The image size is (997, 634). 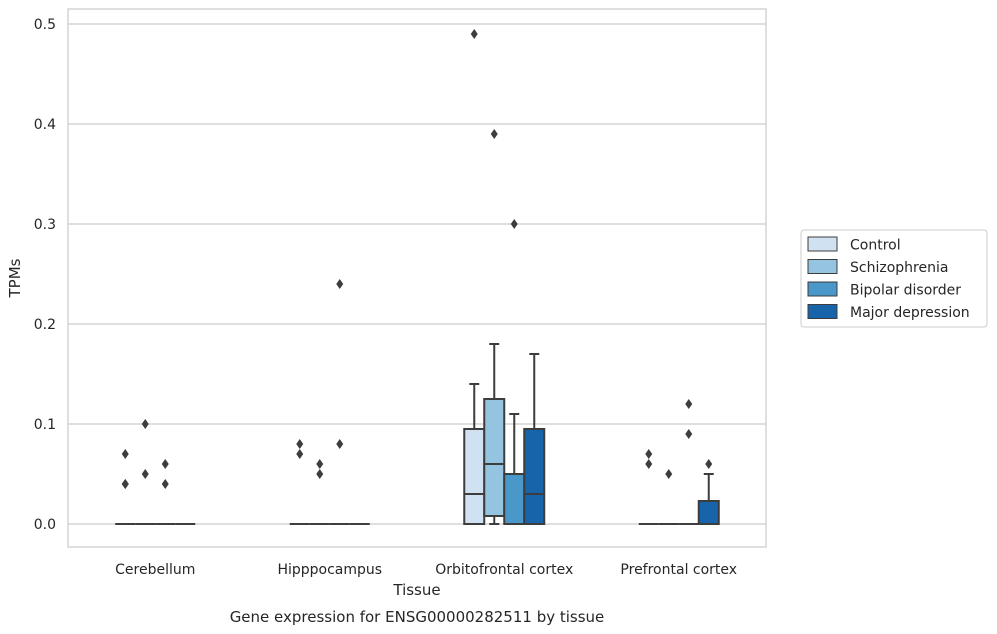 I want to click on y-tick-label: 0.3, so click(x=45, y=225).